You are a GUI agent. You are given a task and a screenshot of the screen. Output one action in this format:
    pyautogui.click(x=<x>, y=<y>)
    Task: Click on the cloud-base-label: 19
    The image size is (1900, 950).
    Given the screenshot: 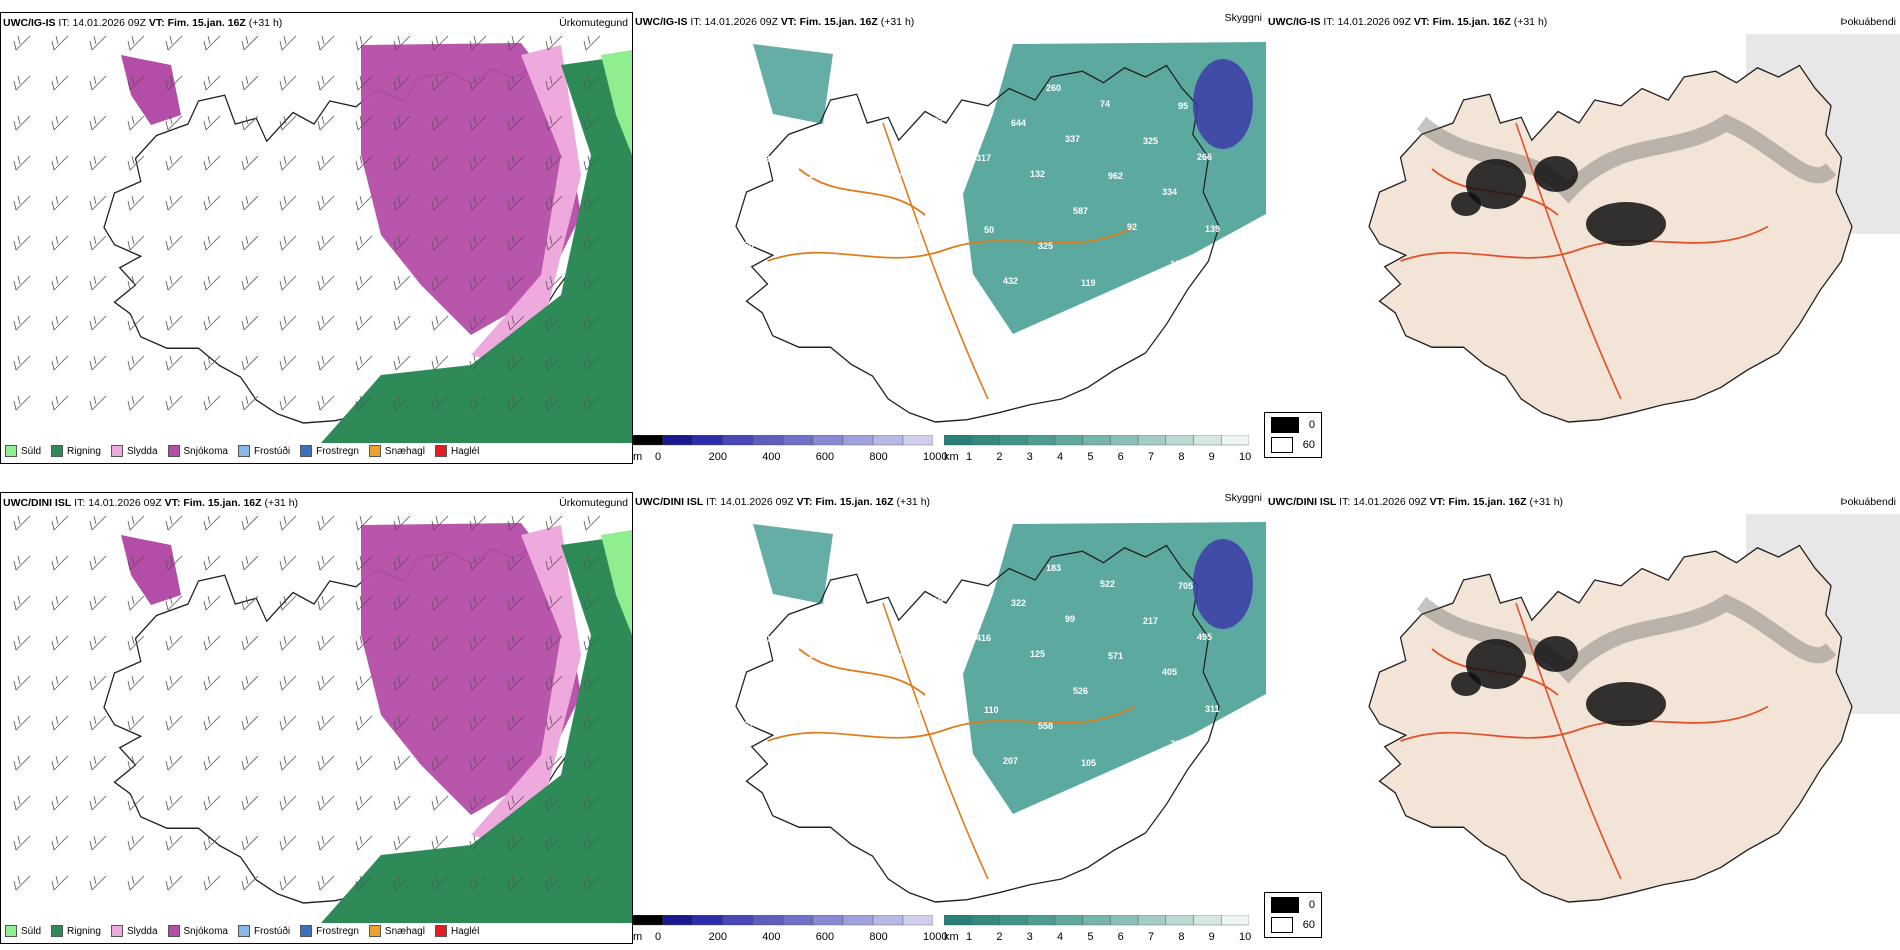 What is the action you would take?
    pyautogui.click(x=938, y=601)
    